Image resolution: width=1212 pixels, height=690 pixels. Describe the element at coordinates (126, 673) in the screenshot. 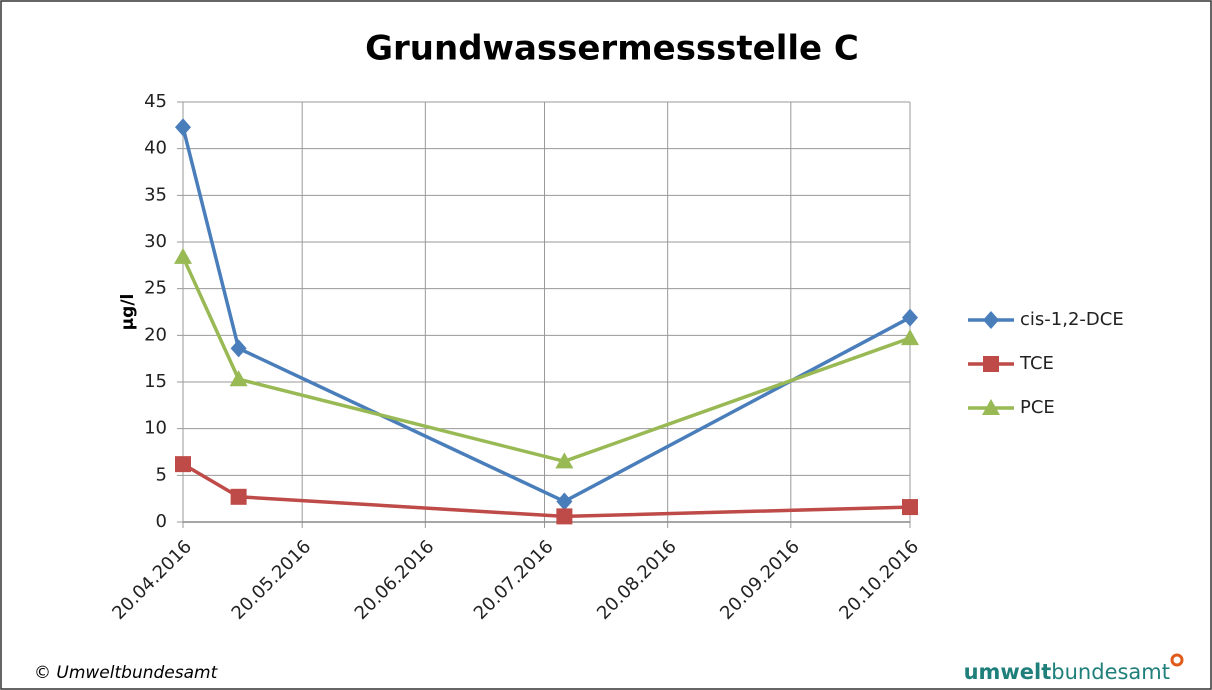

I see `copyright: © Umweltbundesamt` at that location.